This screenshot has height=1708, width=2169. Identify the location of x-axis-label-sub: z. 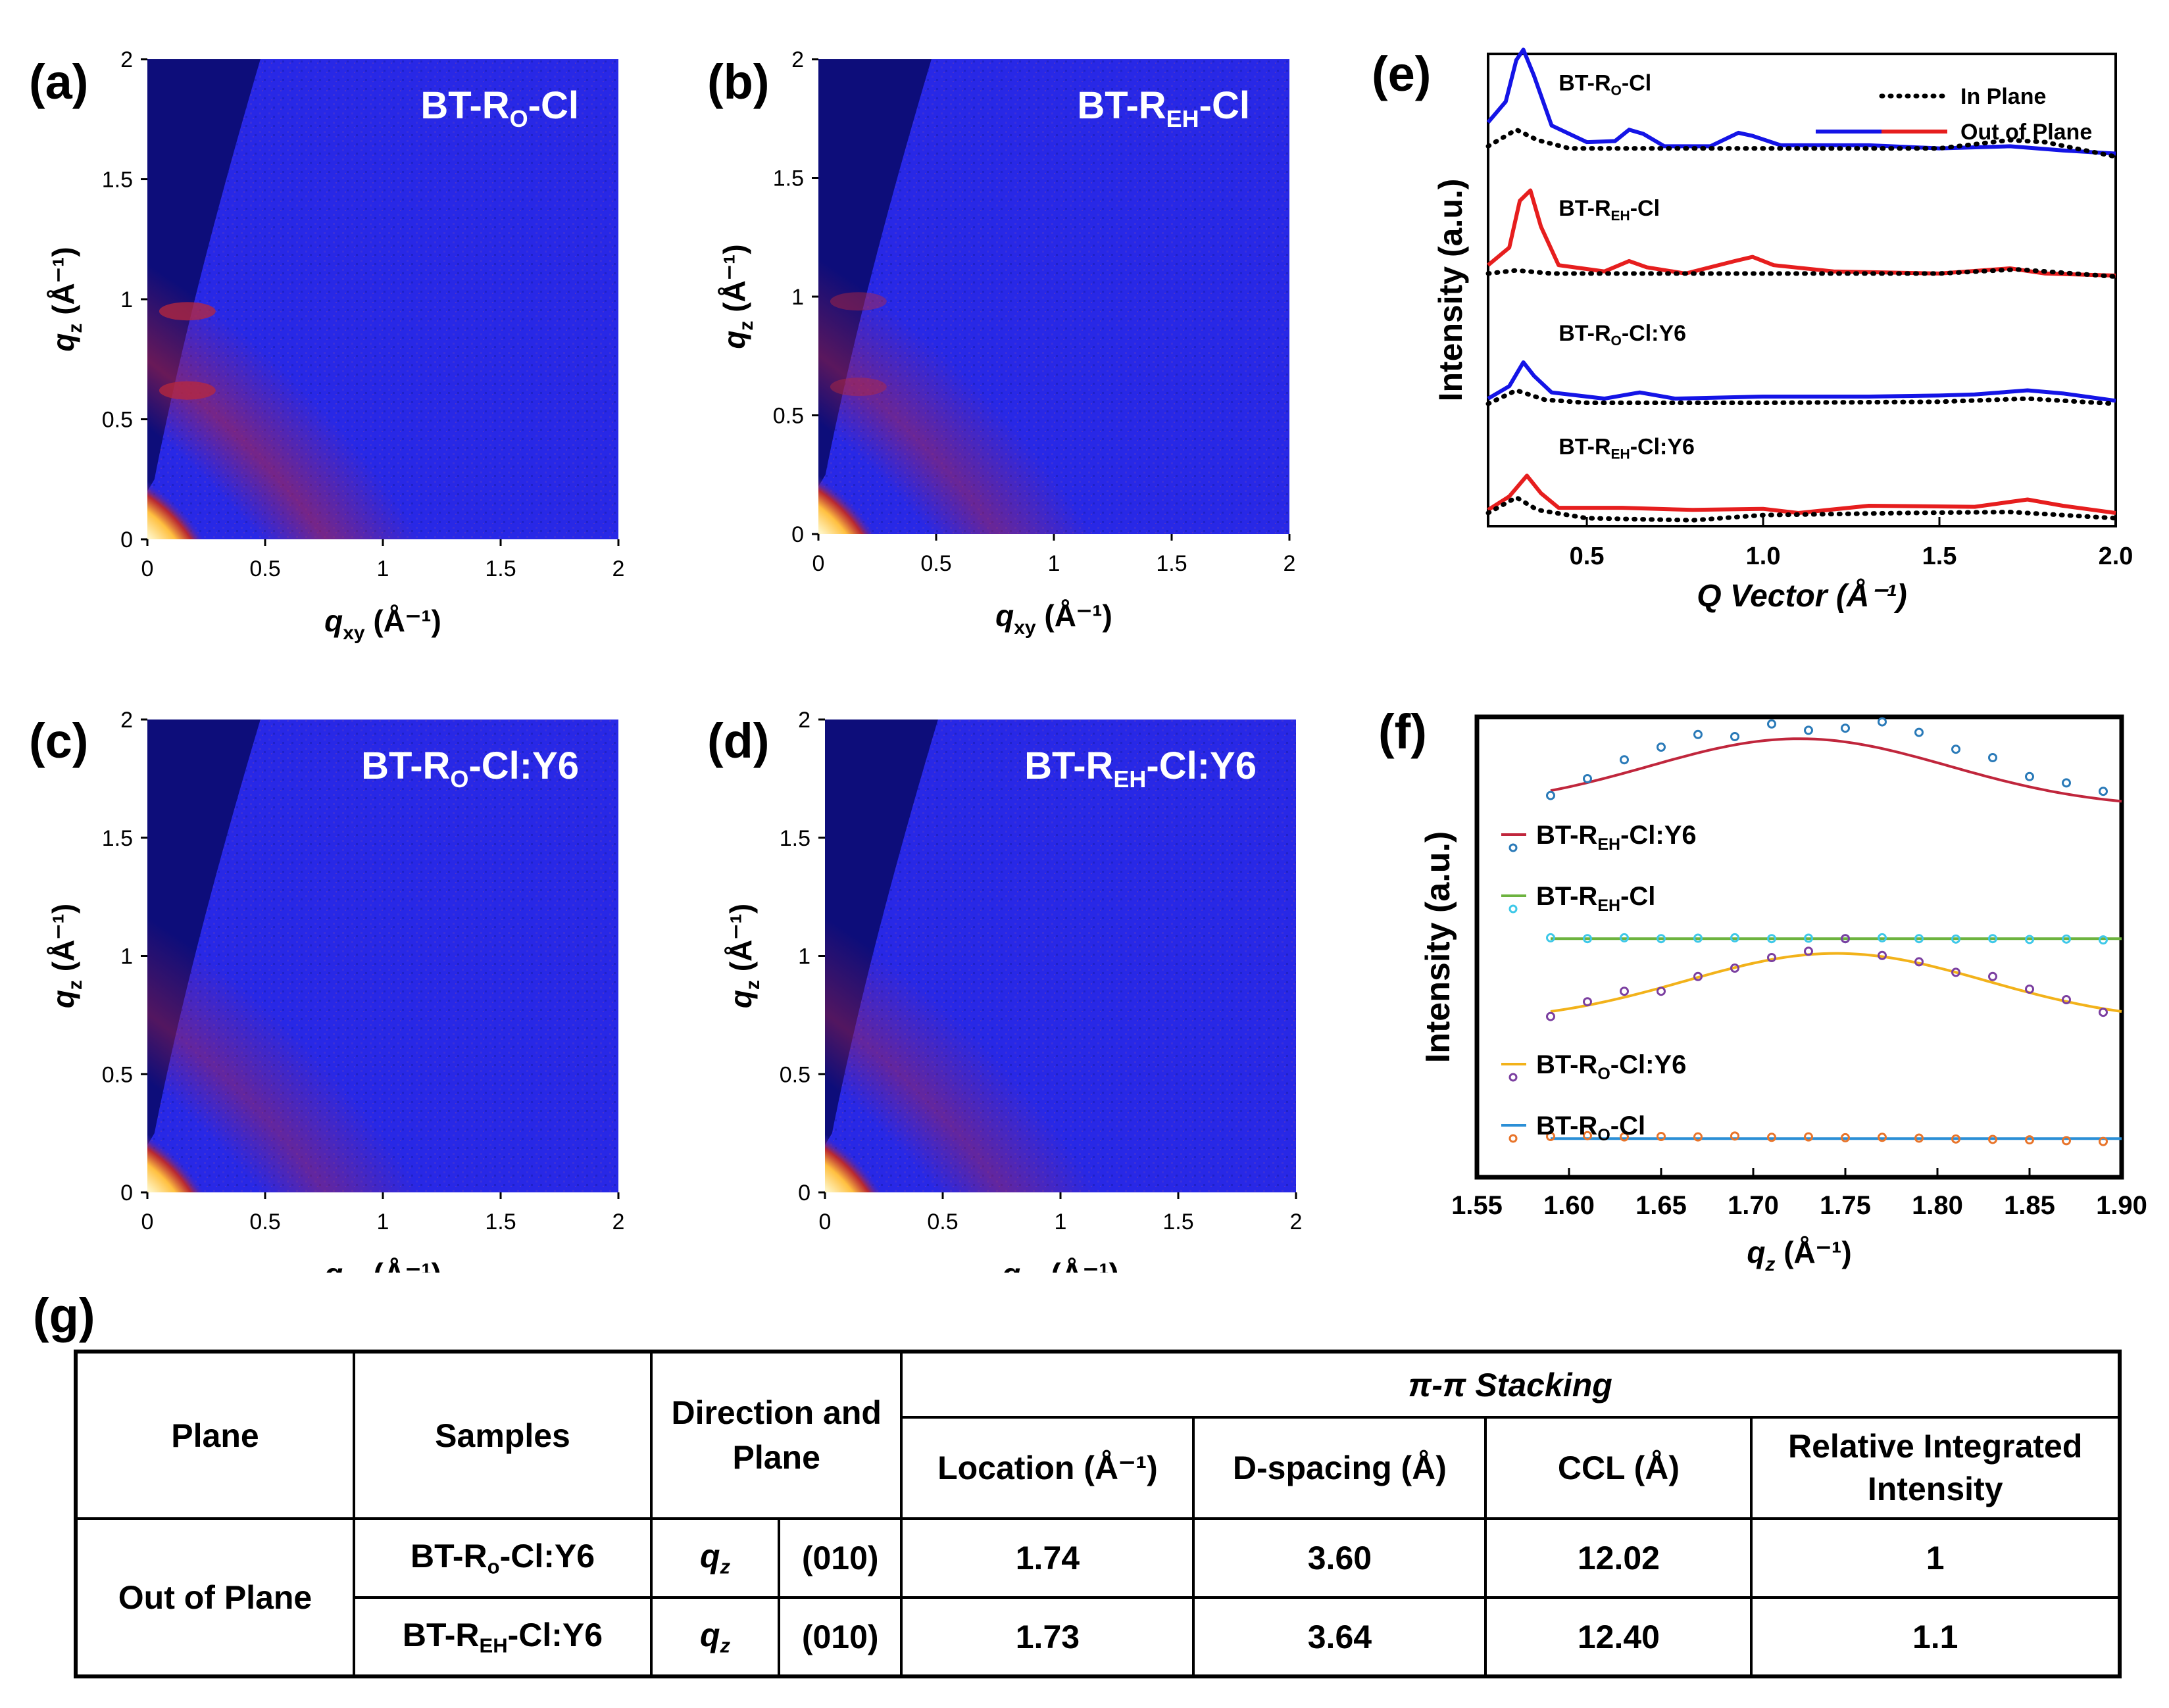
(1769, 1263).